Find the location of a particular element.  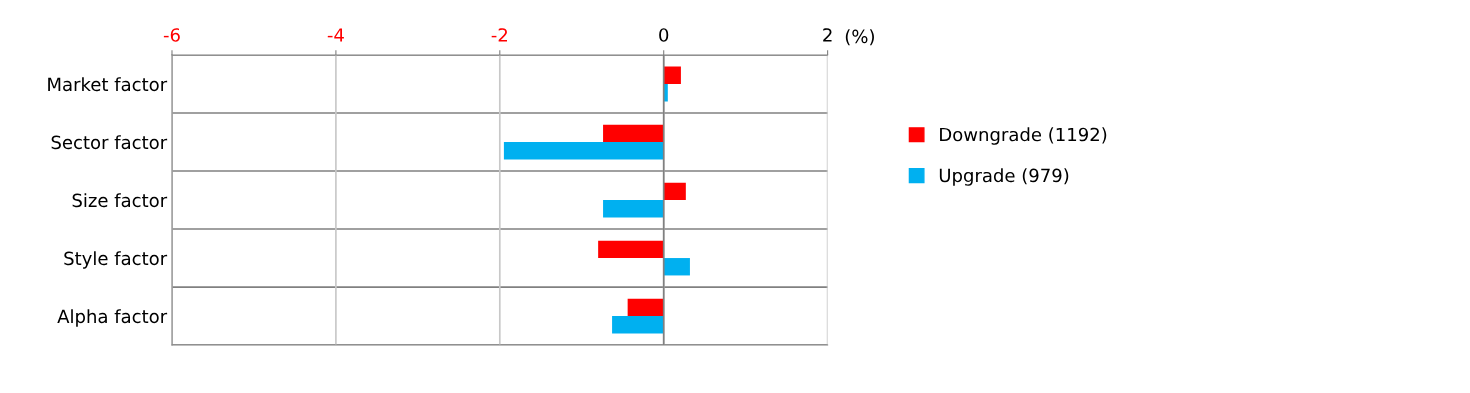

y-tick-label: Size factor is located at coordinates (120, 200).